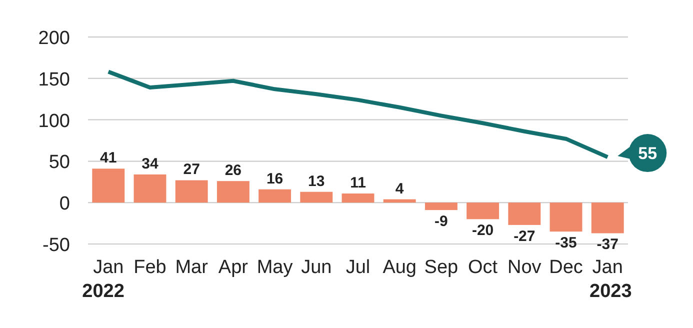 The width and height of the screenshot is (693, 328). What do you see at coordinates (566, 267) in the screenshot?
I see `x-tick-label: Dec` at bounding box center [566, 267].